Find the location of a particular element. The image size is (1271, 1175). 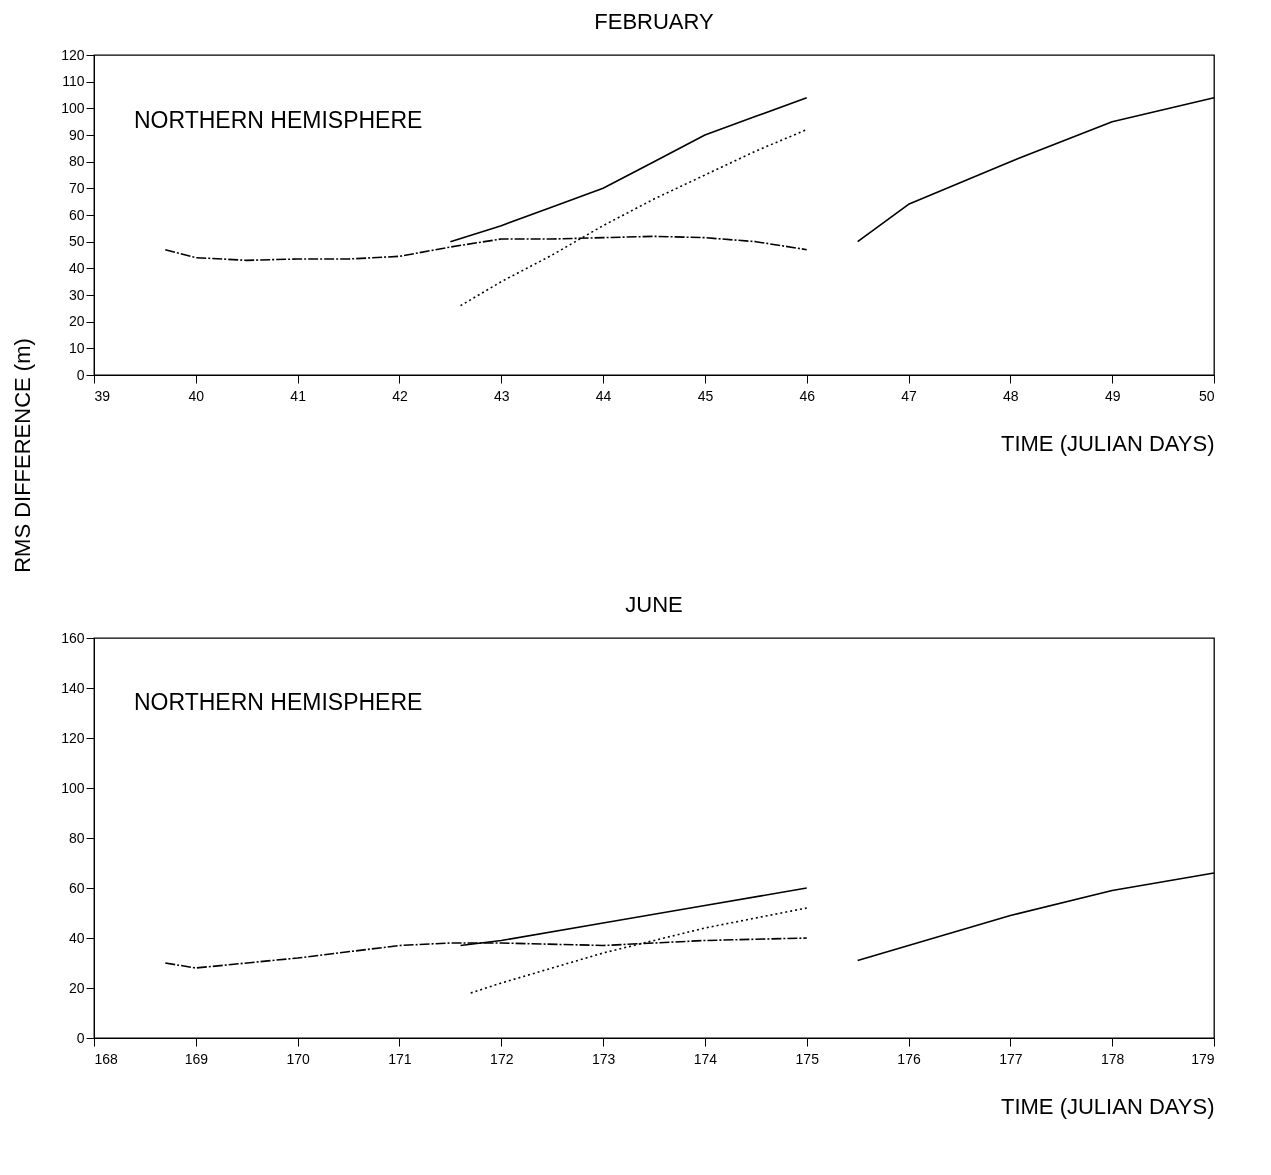

chart-title: JUNE is located at coordinates (654, 604).